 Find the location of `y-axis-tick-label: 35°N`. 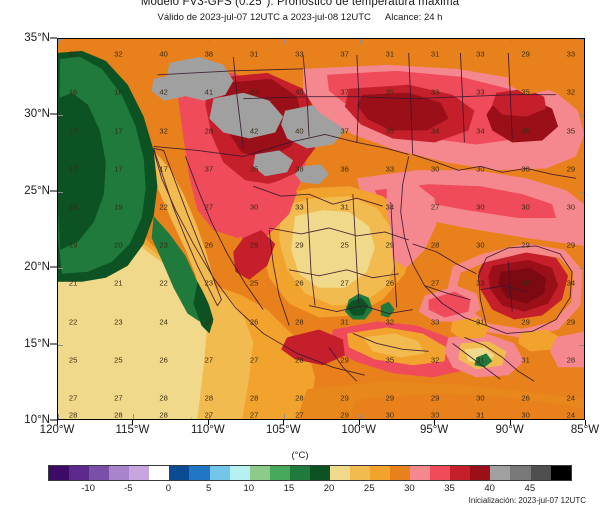

y-axis-tick-label: 35°N is located at coordinates (37, 38).